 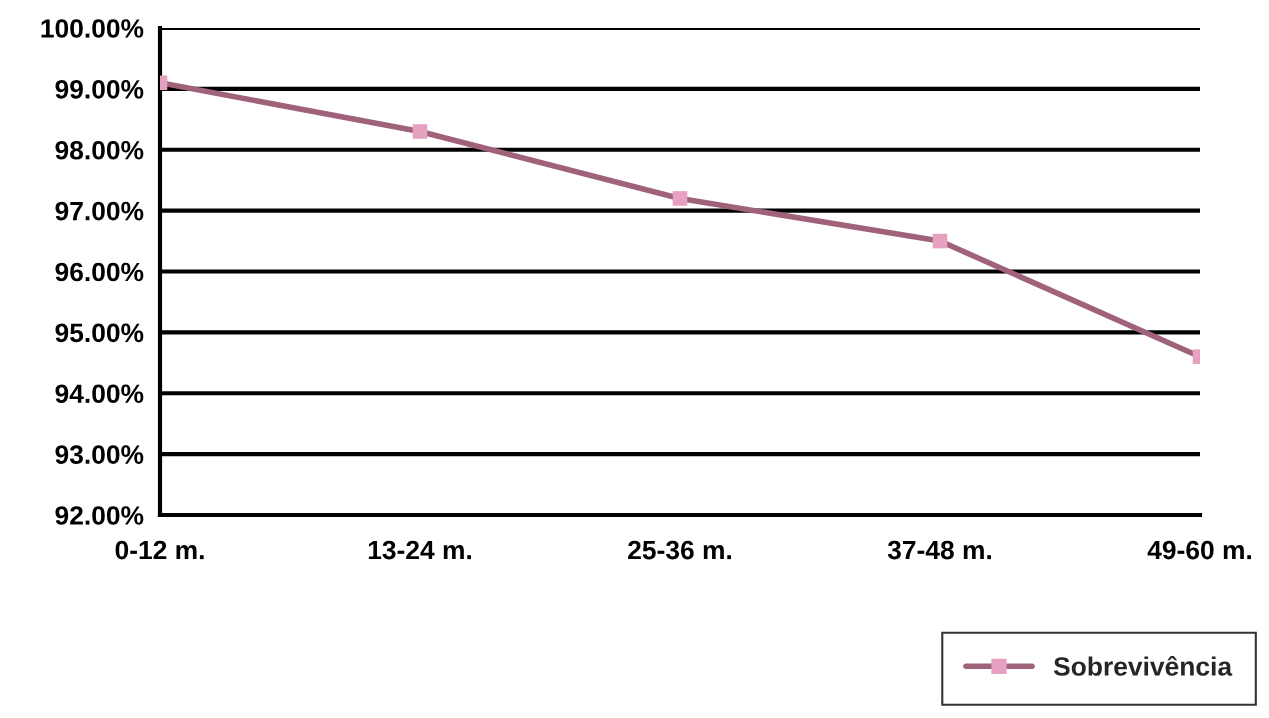 What do you see at coordinates (939, 550) in the screenshot?
I see `x-tick-label: 37-48 m.` at bounding box center [939, 550].